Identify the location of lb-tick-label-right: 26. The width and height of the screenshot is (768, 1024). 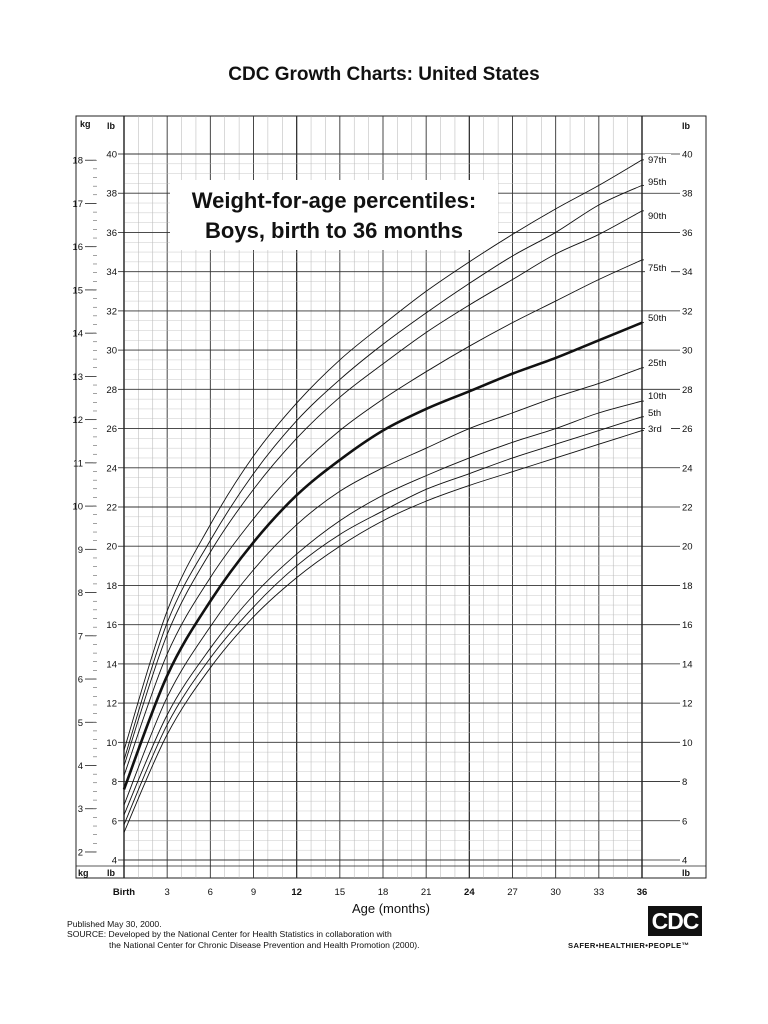
(687, 429).